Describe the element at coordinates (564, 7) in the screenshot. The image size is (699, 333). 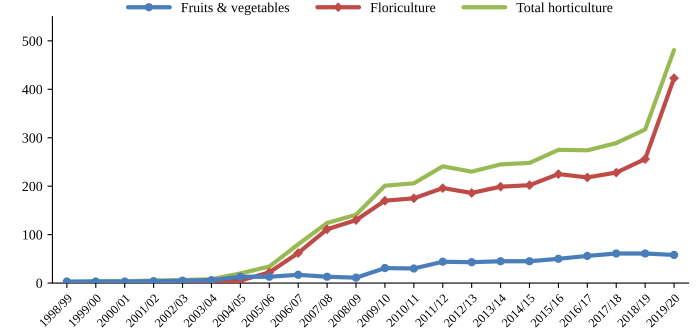
I see `legend-label: Total horticulture` at that location.